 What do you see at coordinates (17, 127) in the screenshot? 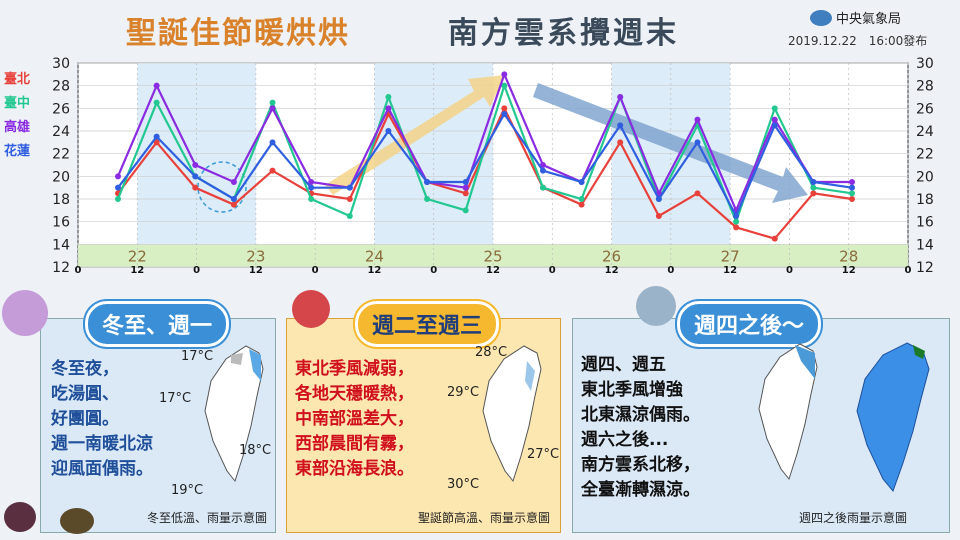
I see `legend-label: 高雄` at bounding box center [17, 127].